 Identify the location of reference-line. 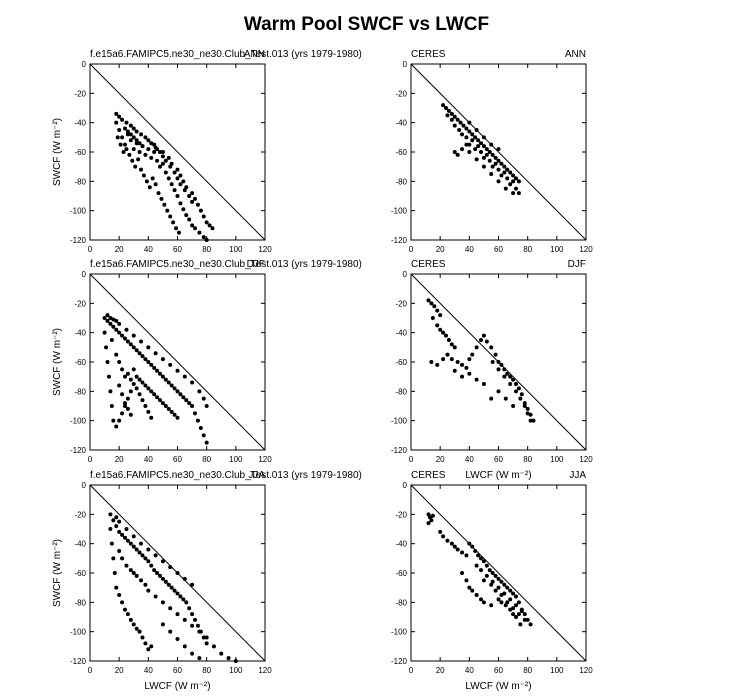
(177, 152).